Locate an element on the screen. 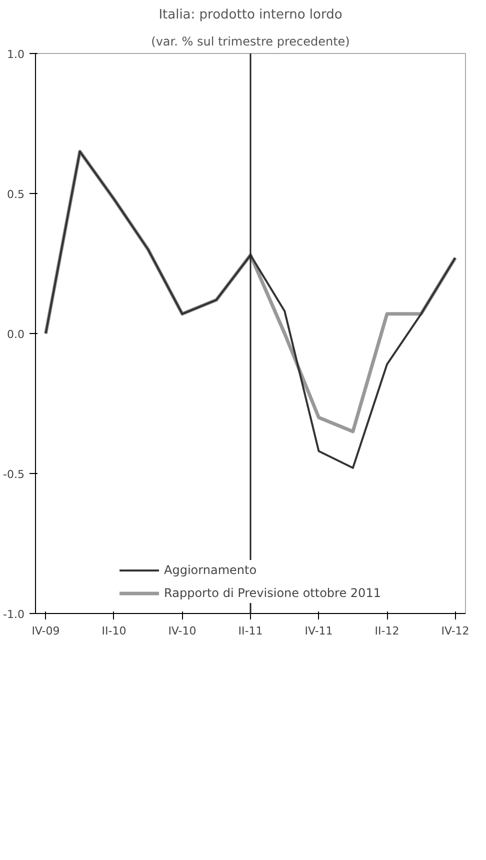 The image size is (486, 860). chart-title: Italia: prodotto interno lordo is located at coordinates (250, 15).